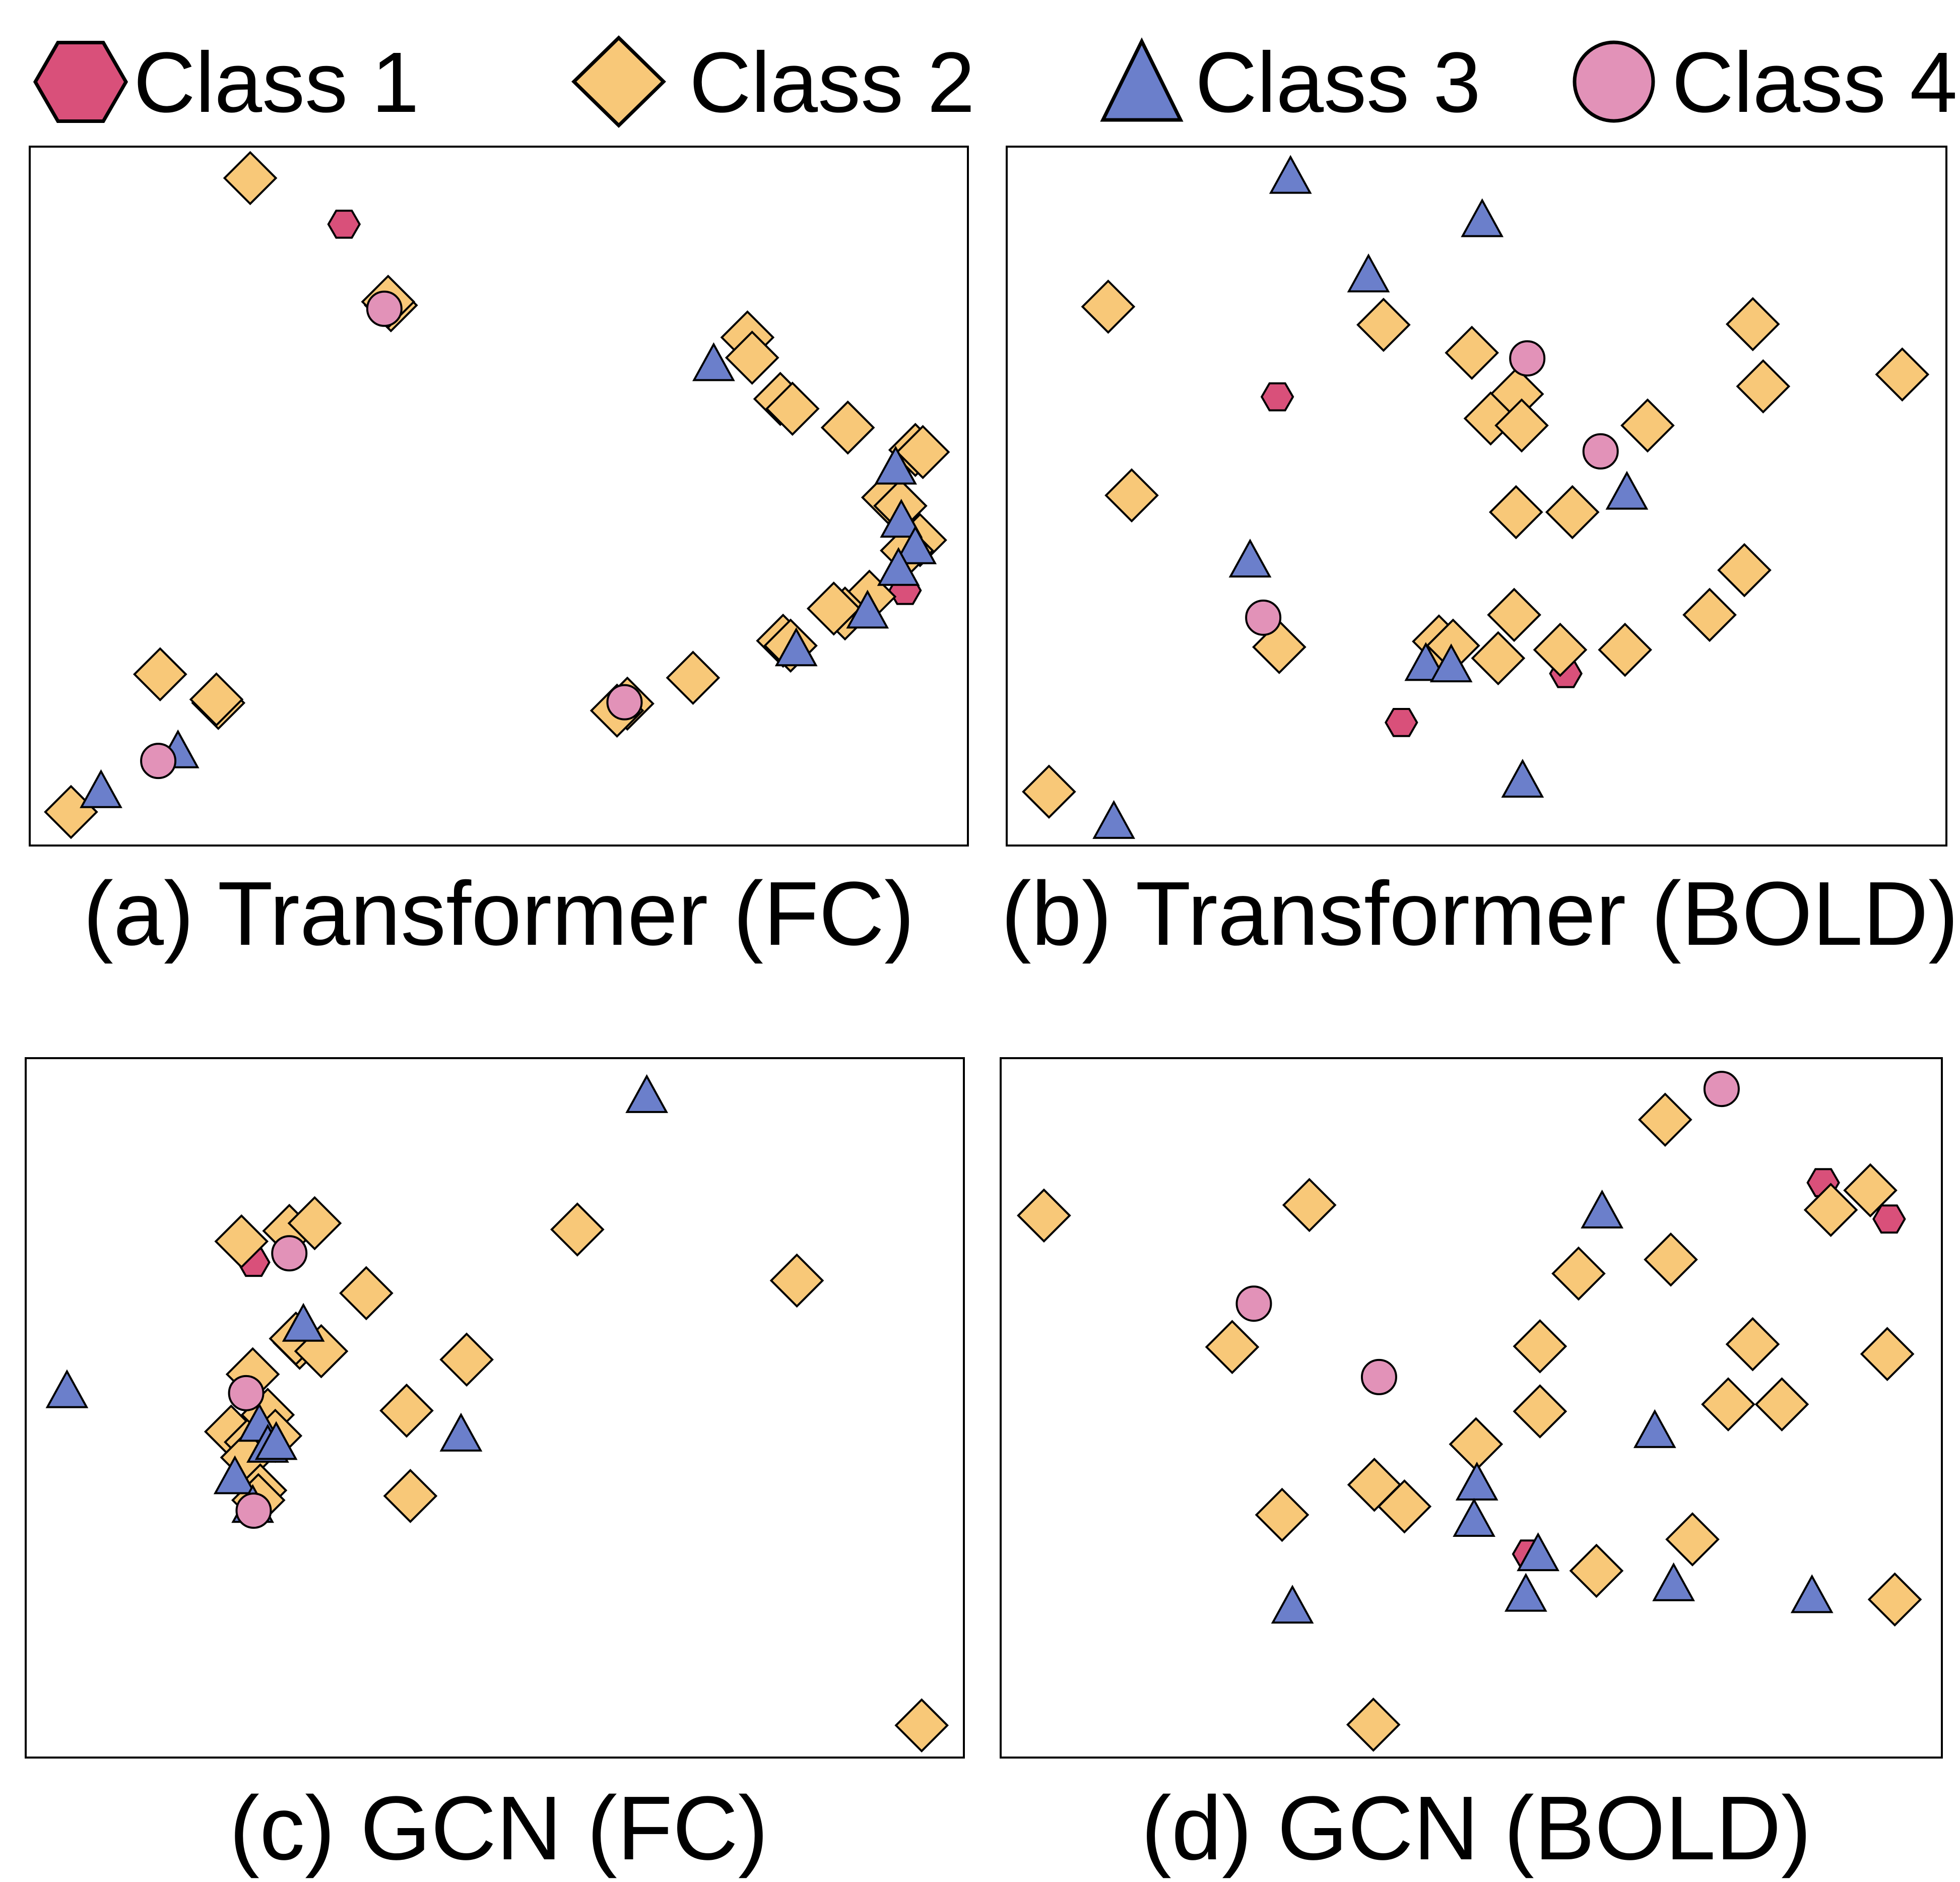 Image resolution: width=1960 pixels, height=1882 pixels. Describe the element at coordinates (498, 1828) in the screenshot. I see `caption-c: (c) GCN (FC)` at that location.